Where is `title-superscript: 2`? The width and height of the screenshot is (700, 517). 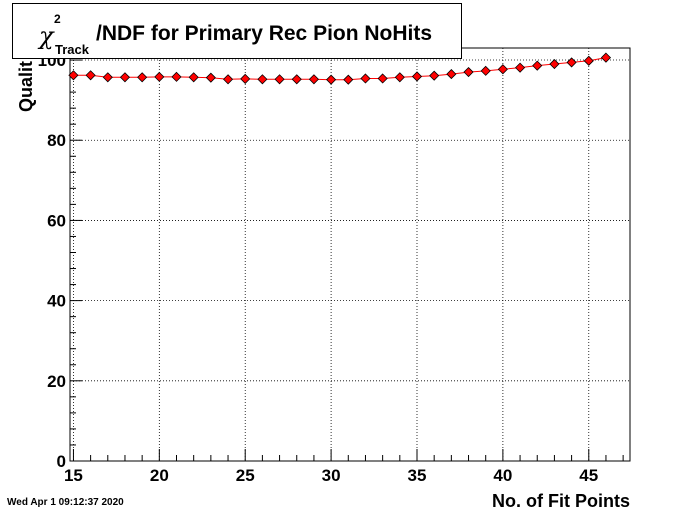 title-superscript: 2 is located at coordinates (57, 19).